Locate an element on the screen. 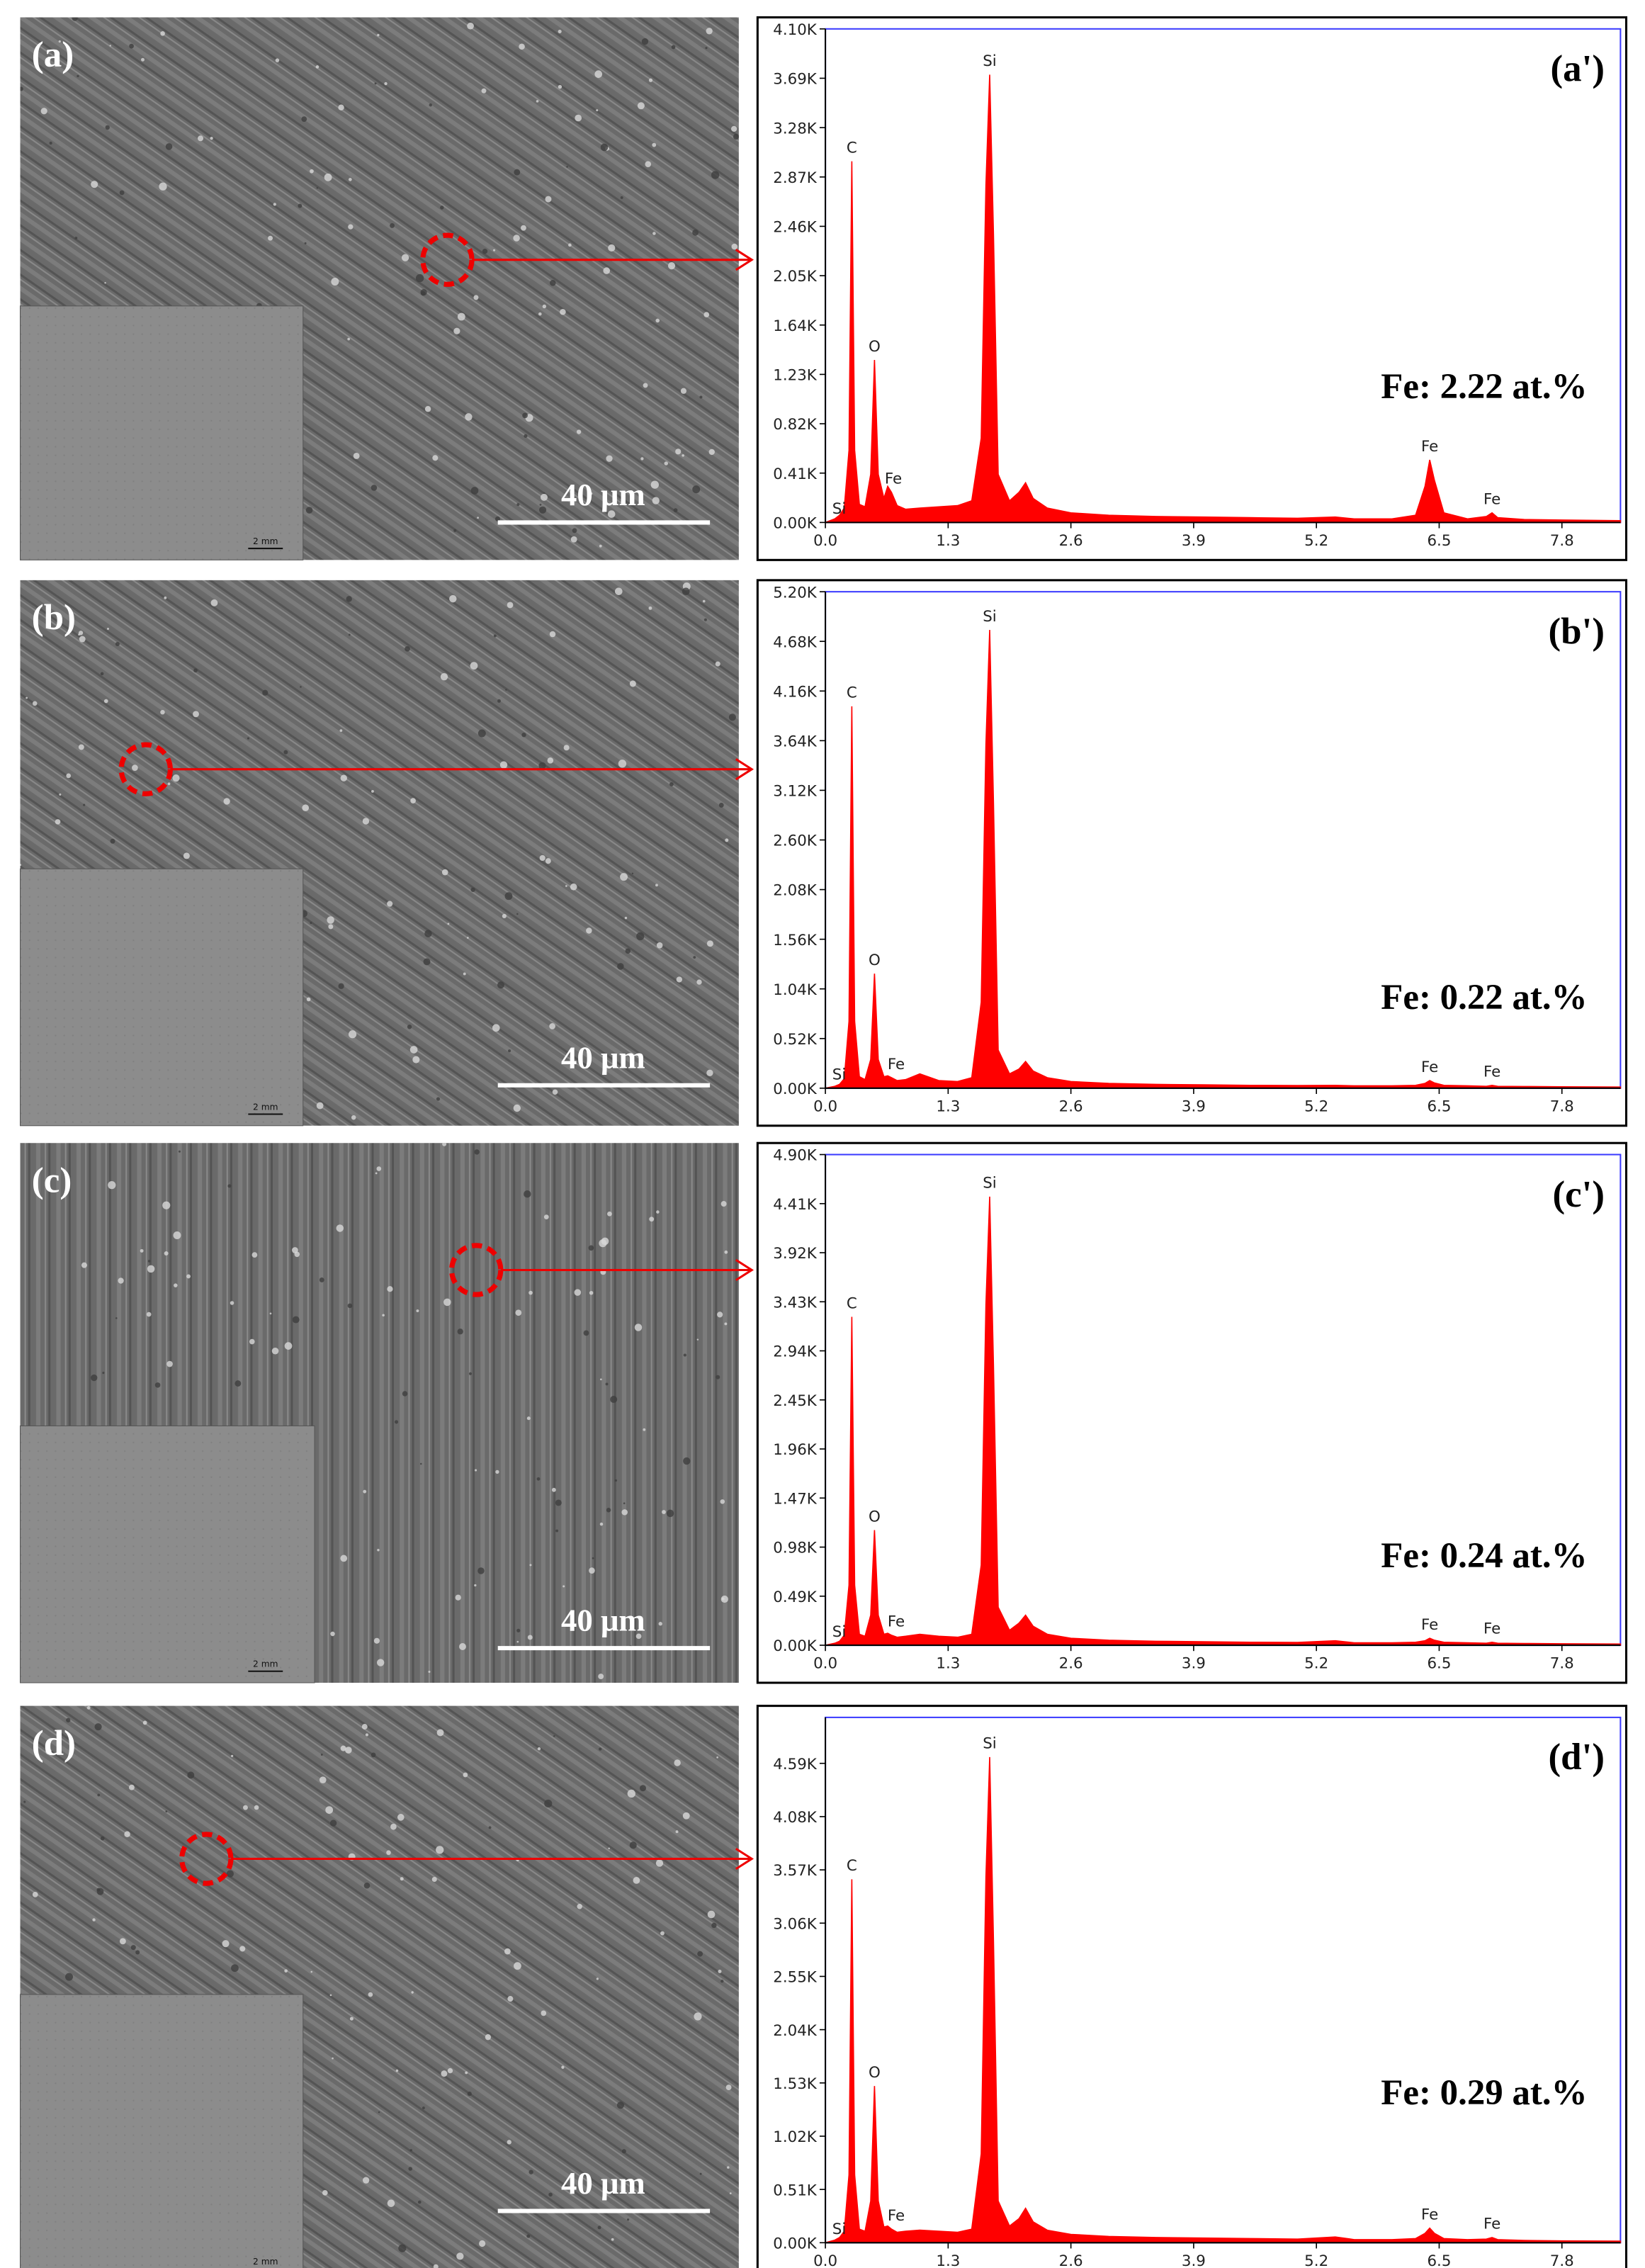 This screenshot has height=2268, width=1645. peak-label: Fe is located at coordinates (1429, 447).